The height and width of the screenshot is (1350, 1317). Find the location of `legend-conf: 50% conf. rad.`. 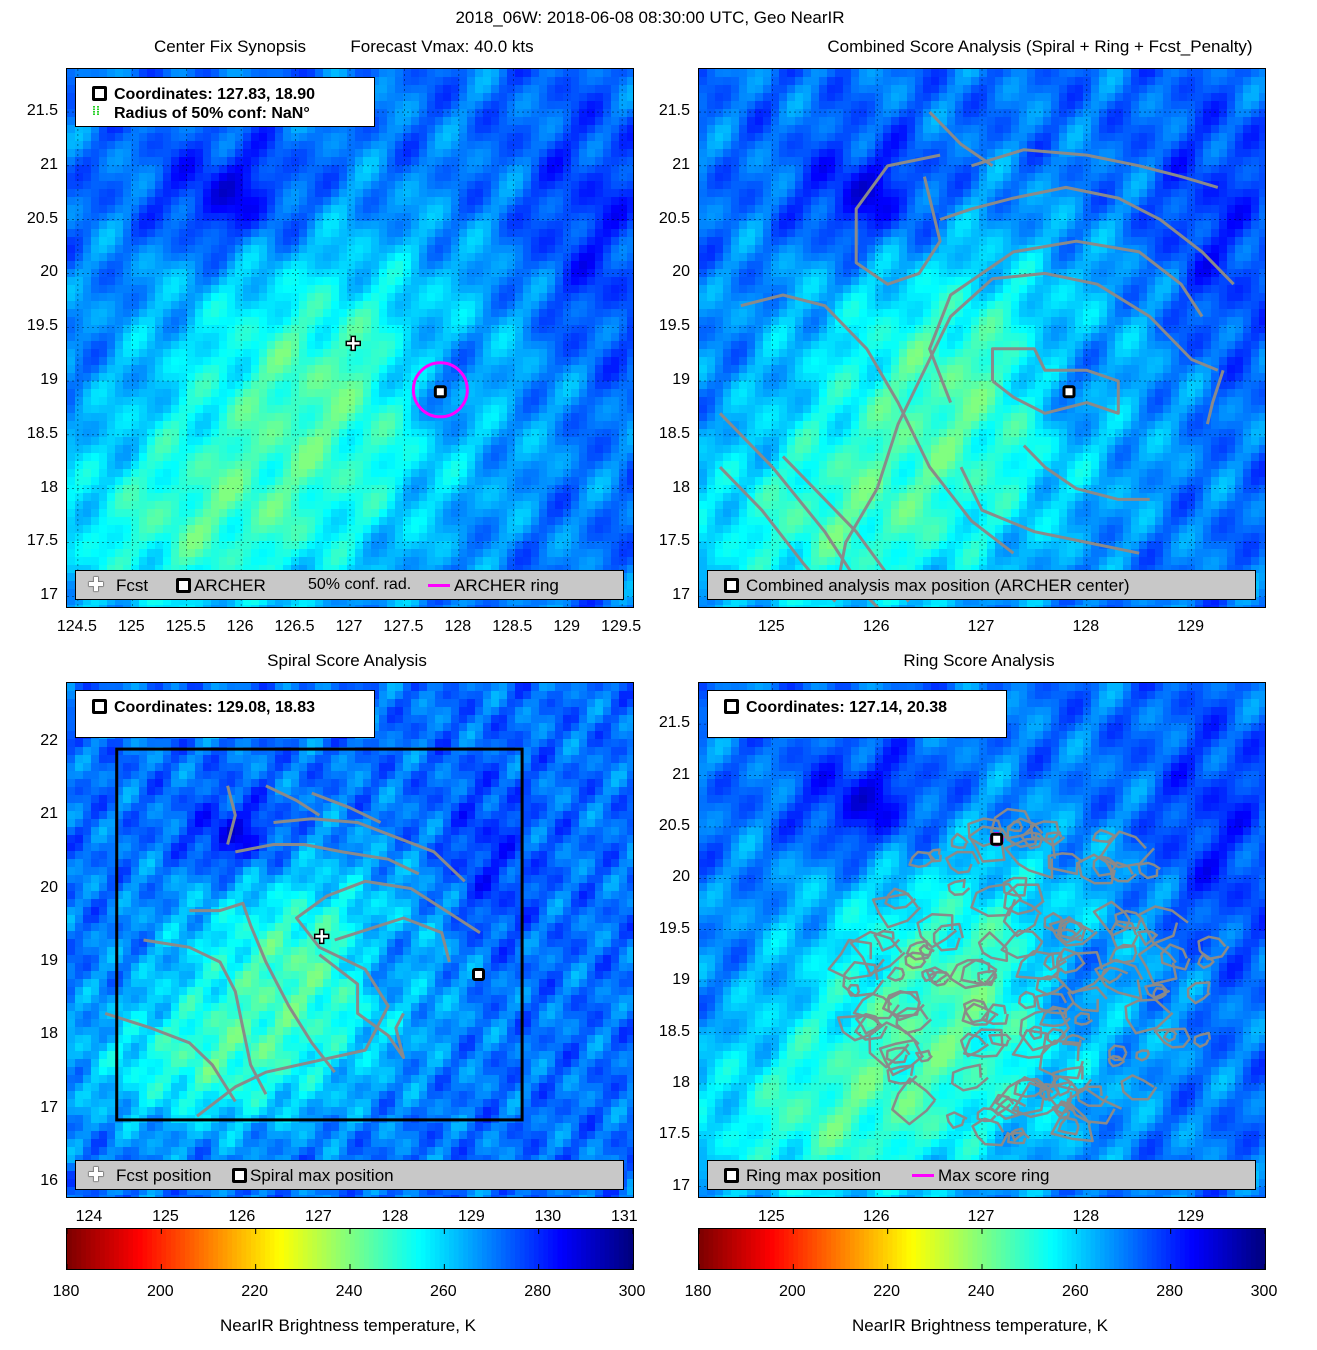

legend-conf: 50% conf. rad. is located at coordinates (360, 584).